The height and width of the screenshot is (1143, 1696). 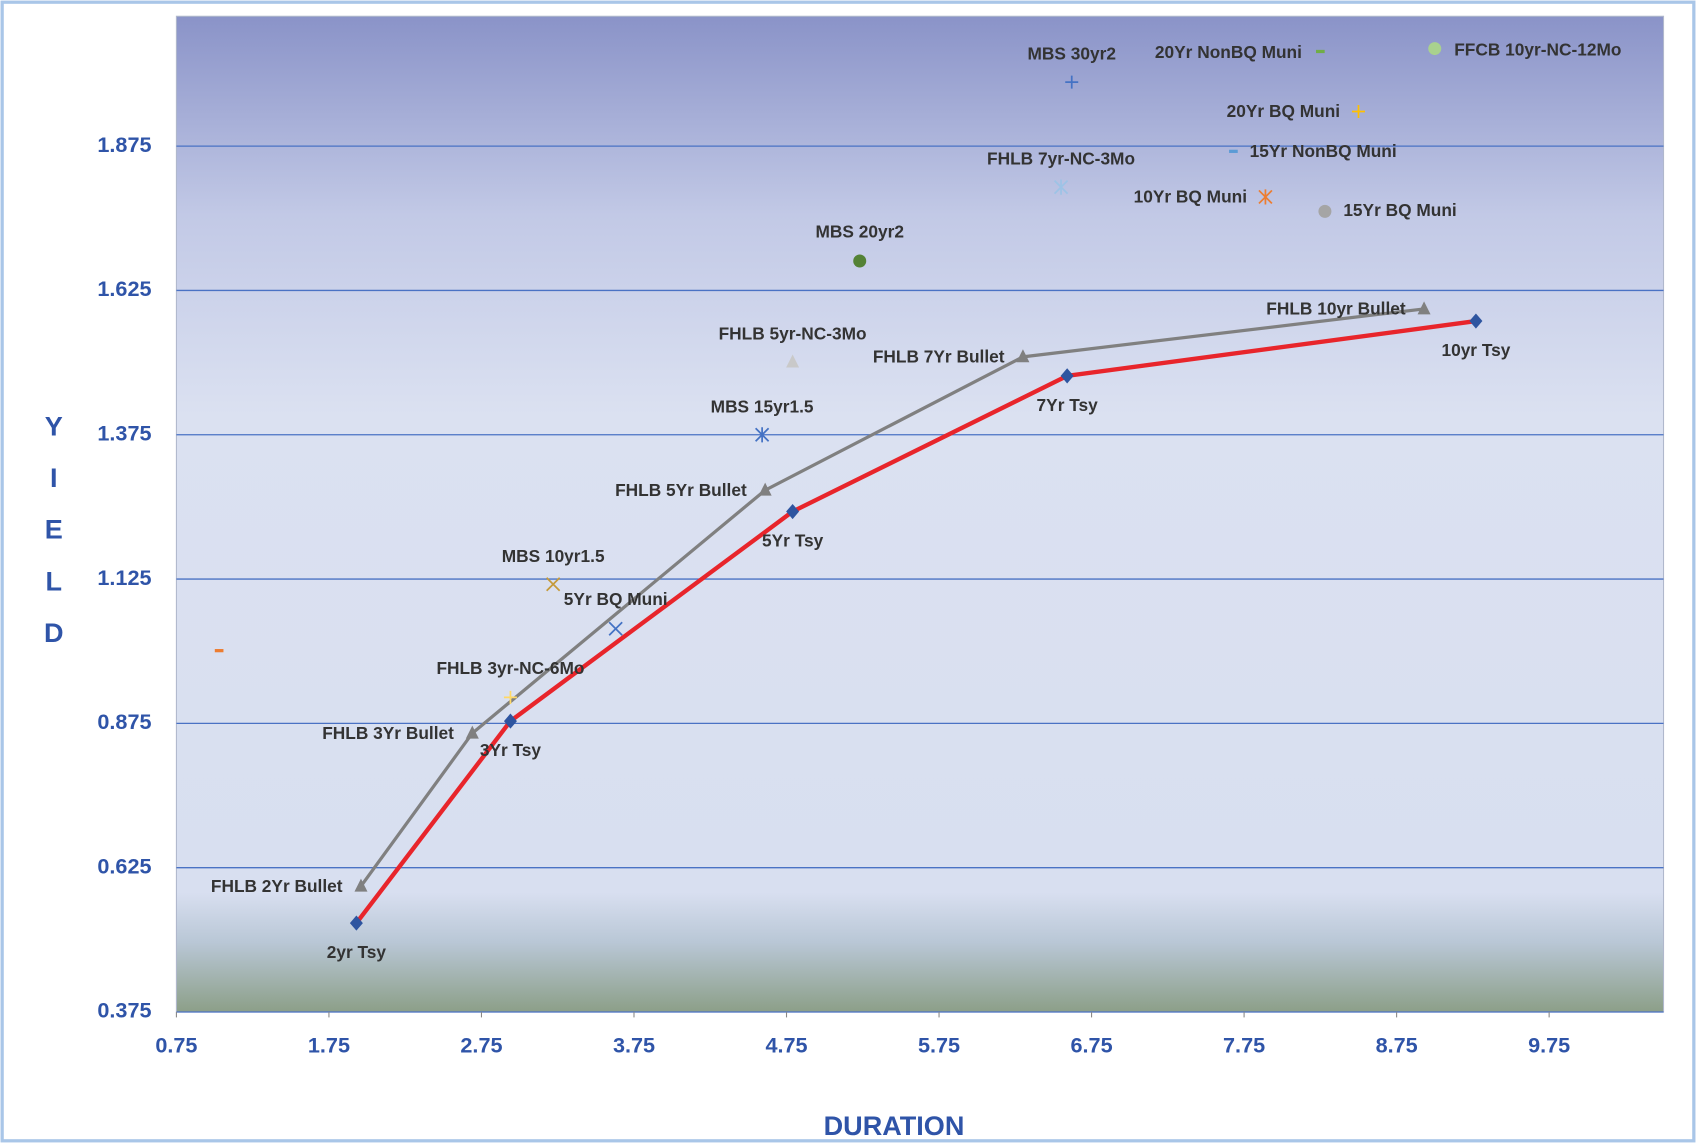 I want to click on point-label: FHLB 5Yr Bullet, so click(x=681, y=490).